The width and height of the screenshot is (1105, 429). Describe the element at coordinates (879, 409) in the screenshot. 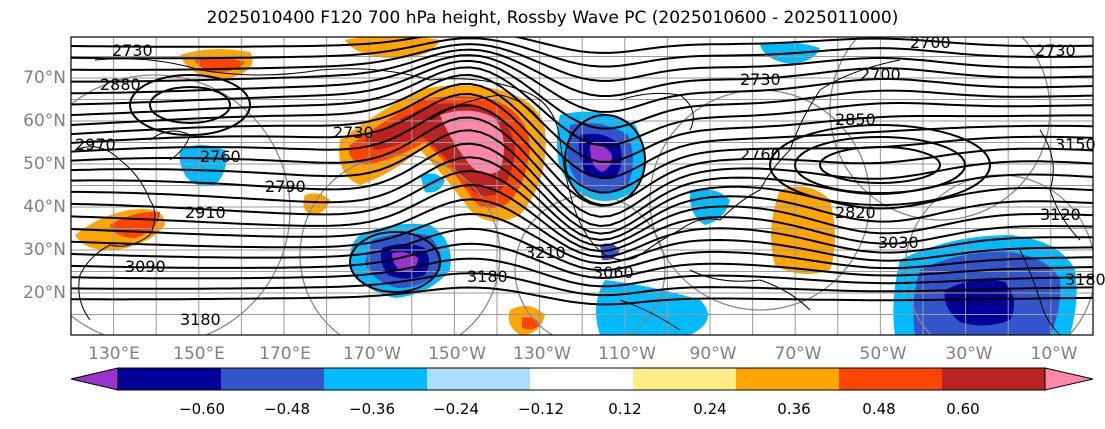

I see `colorbar-tick-label: 0.48` at that location.